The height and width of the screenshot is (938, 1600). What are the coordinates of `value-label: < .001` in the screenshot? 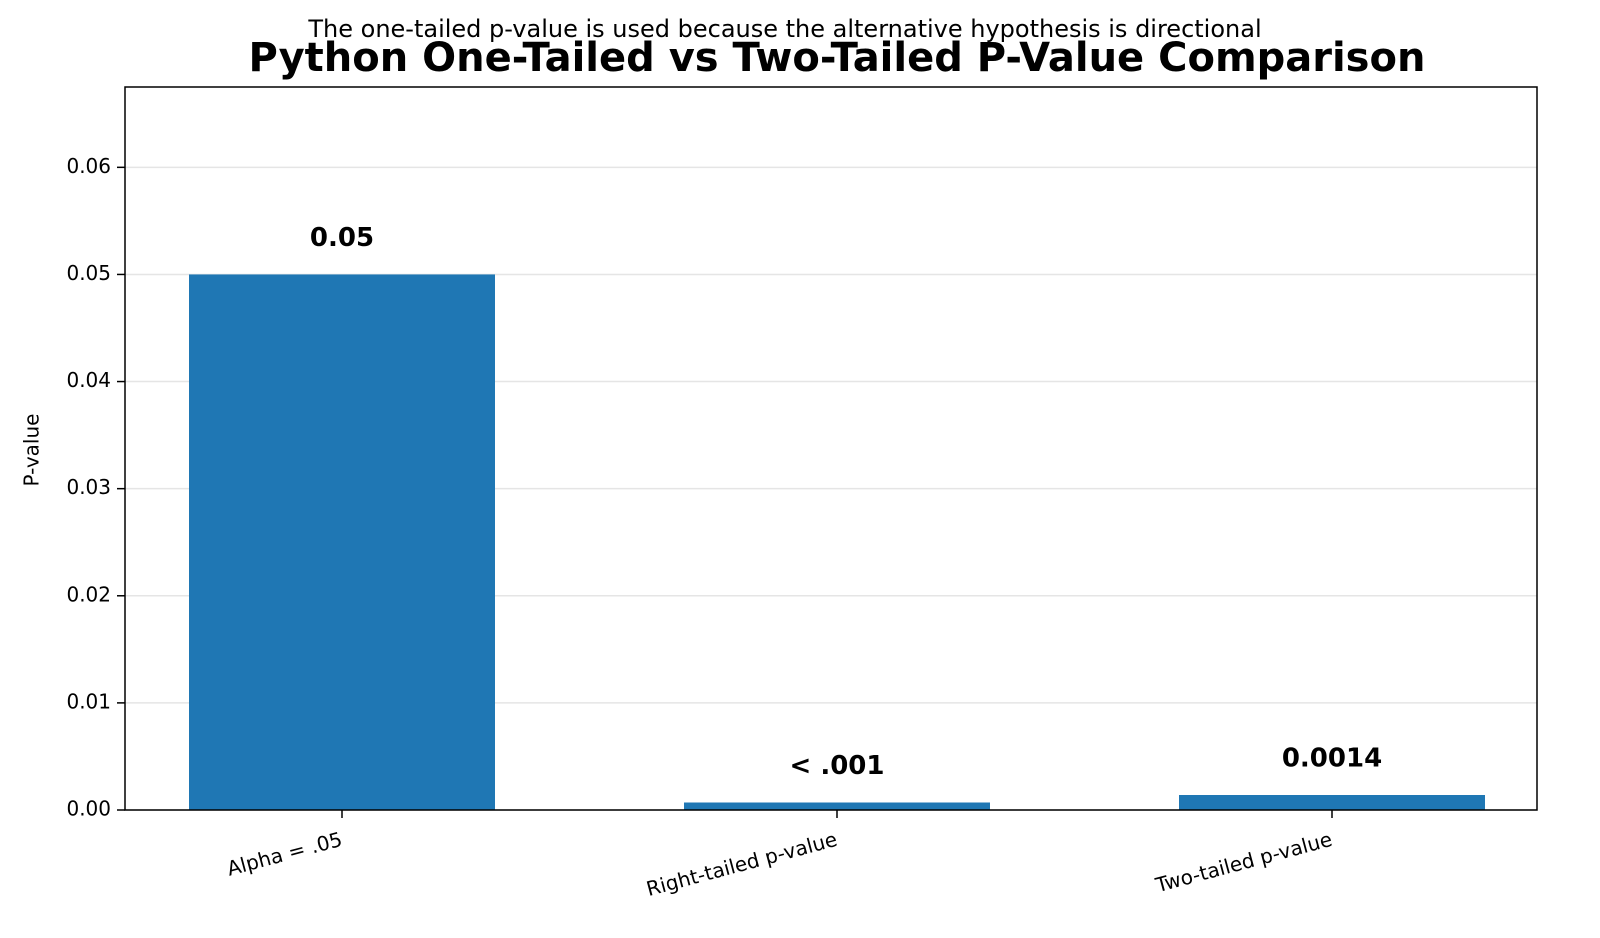 It's located at (837, 766).